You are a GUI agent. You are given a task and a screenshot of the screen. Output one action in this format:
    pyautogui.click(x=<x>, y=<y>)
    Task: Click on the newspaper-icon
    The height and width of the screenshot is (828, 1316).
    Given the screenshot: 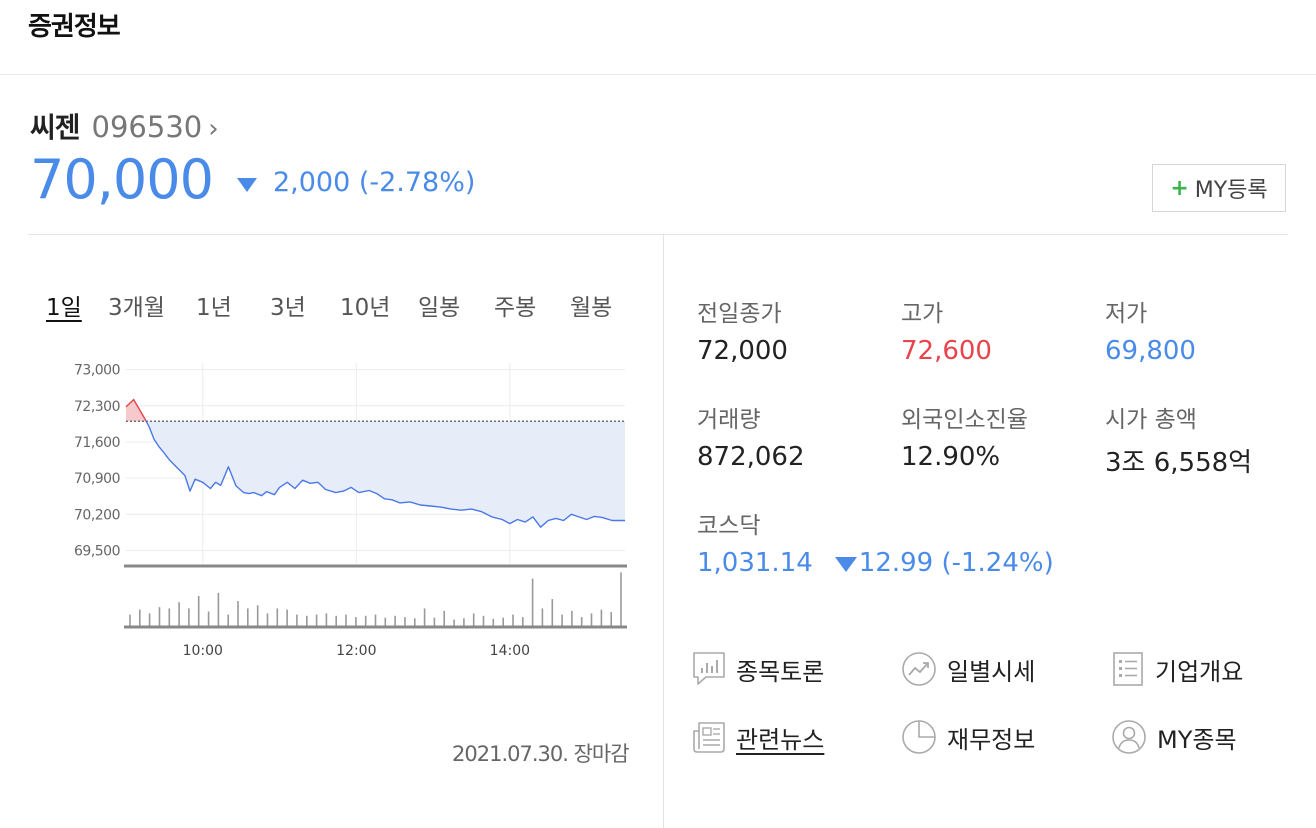 What is the action you would take?
    pyautogui.click(x=709, y=737)
    